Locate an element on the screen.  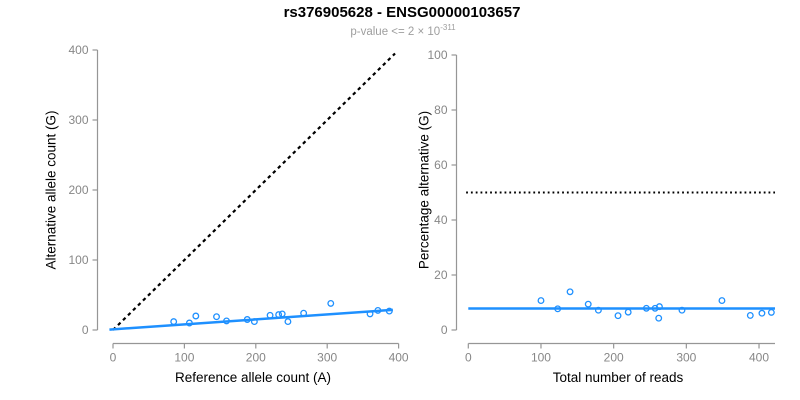
y-tick-label: 20 is located at coordinates (441, 275).